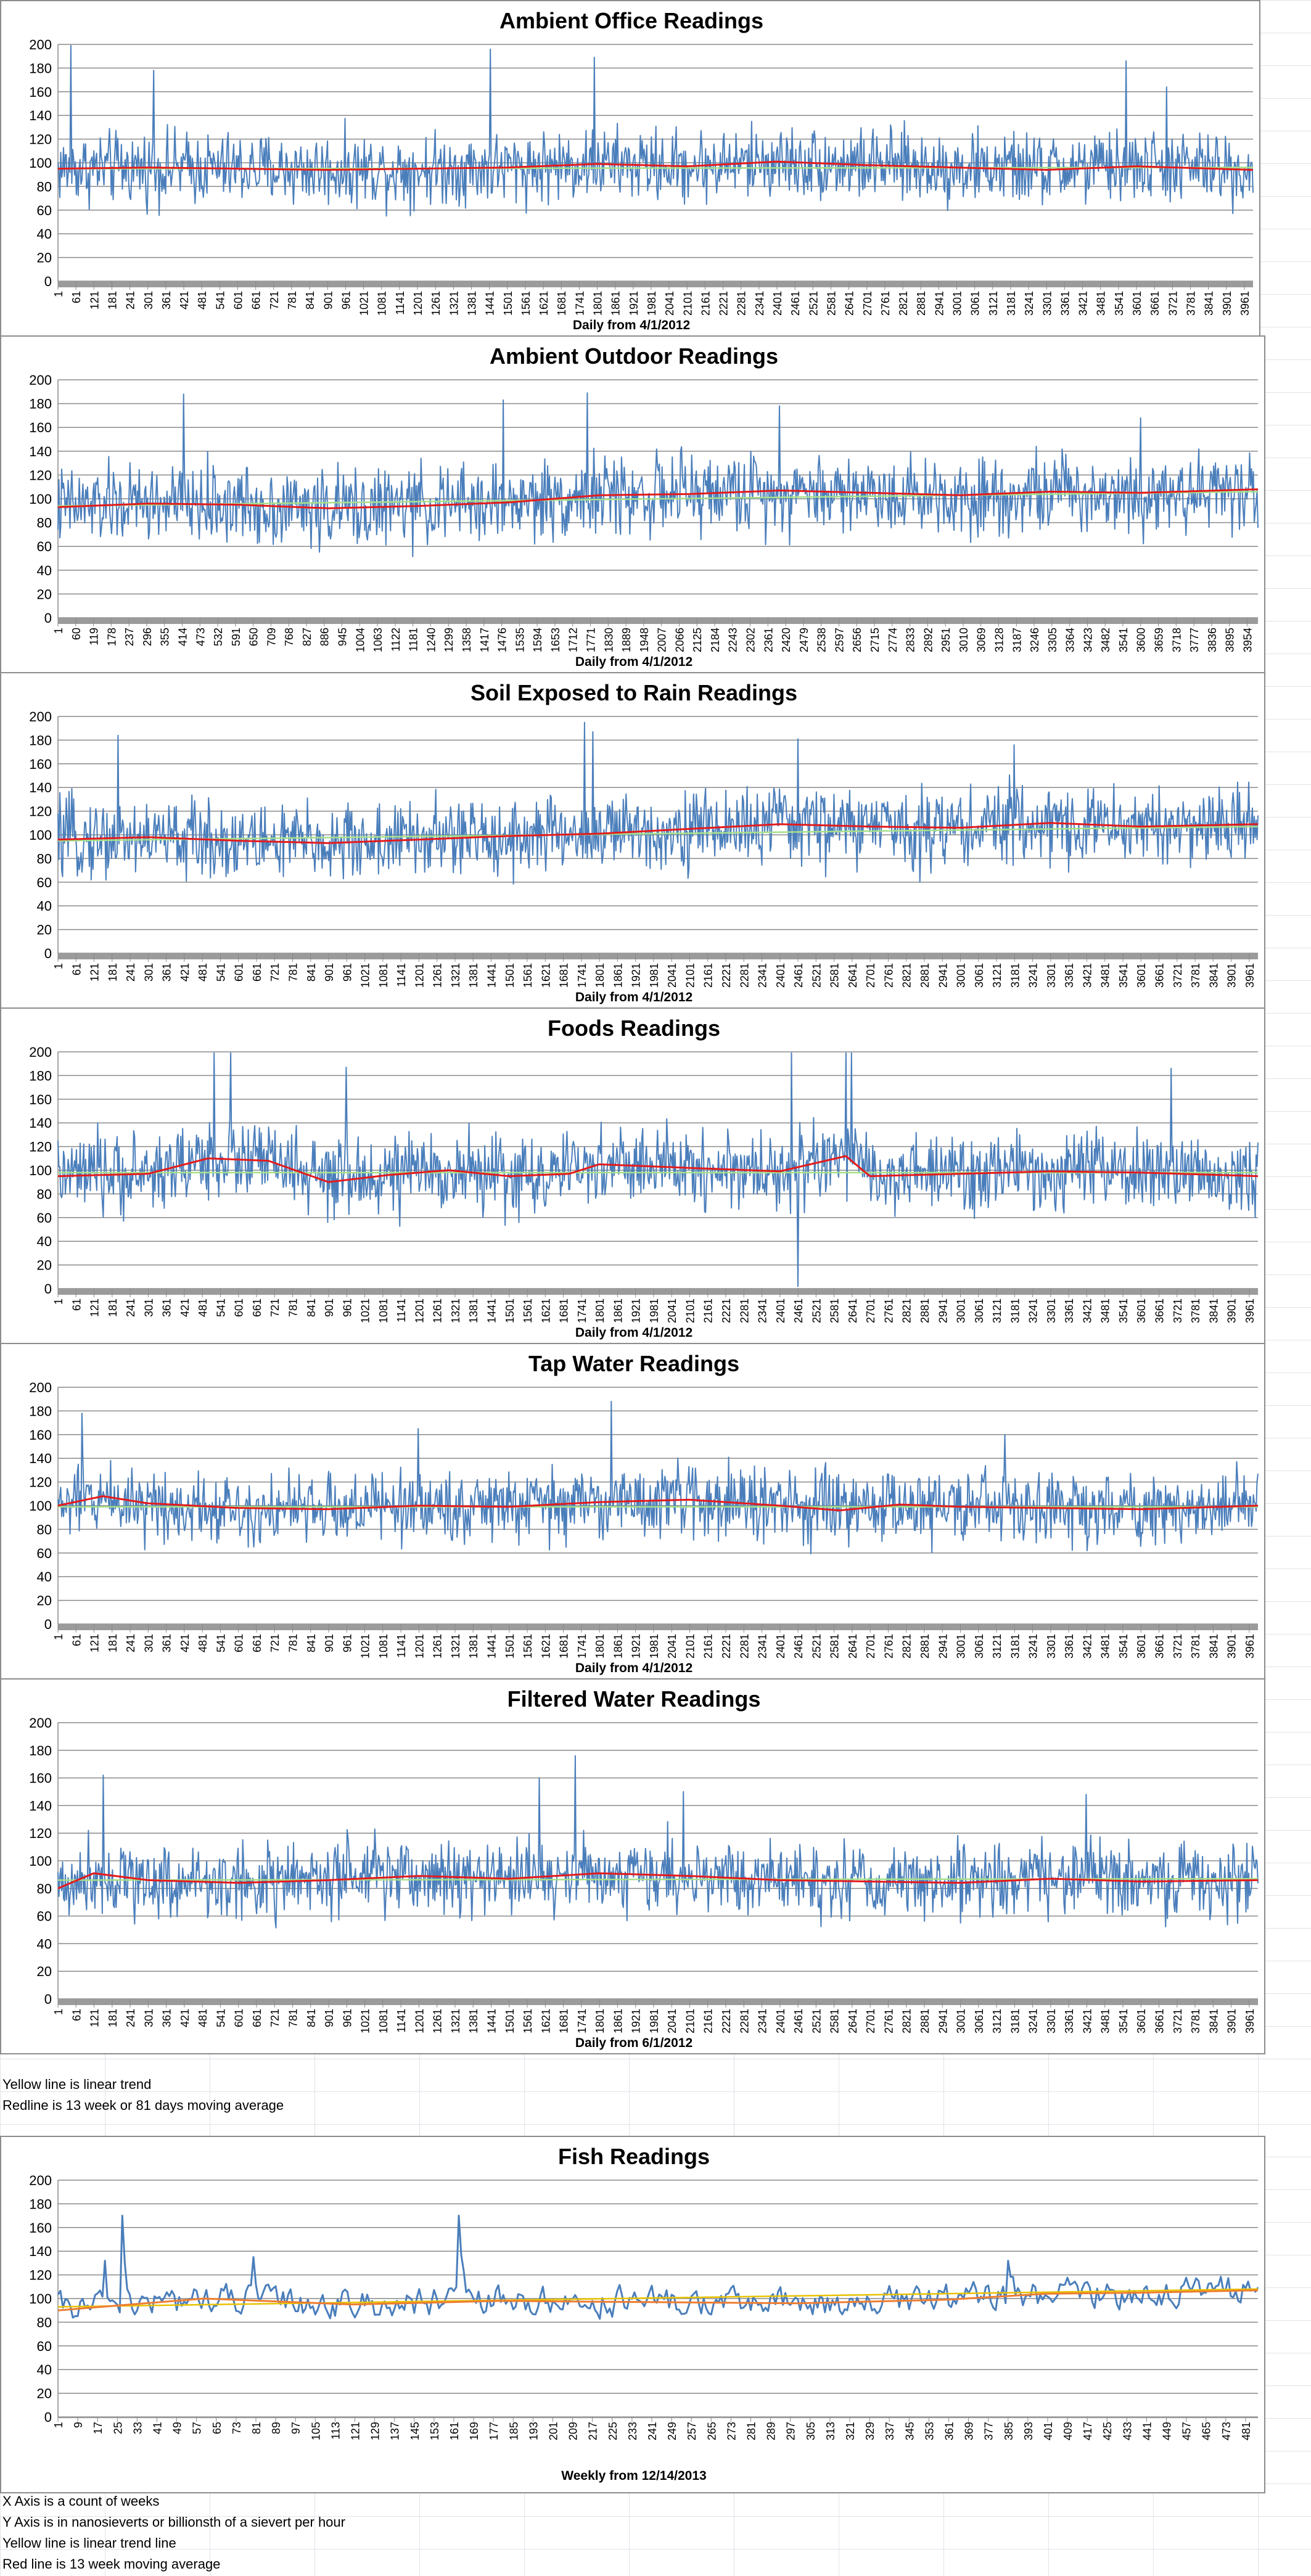  What do you see at coordinates (1142, 1646) in the screenshot?
I see `x-tick-label: 3601` at bounding box center [1142, 1646].